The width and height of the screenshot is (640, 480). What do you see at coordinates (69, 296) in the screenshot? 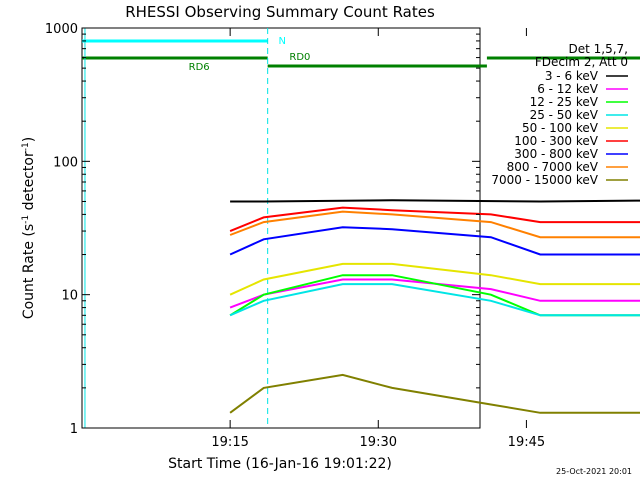
I see `y-tick-label: 10` at bounding box center [69, 296].